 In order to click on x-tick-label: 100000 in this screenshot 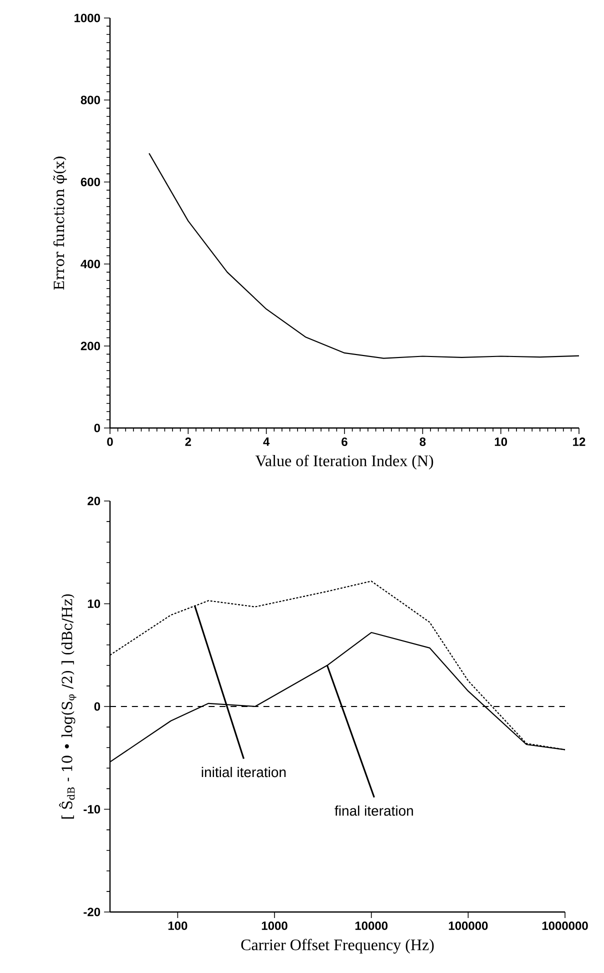, I will do `click(468, 926)`.